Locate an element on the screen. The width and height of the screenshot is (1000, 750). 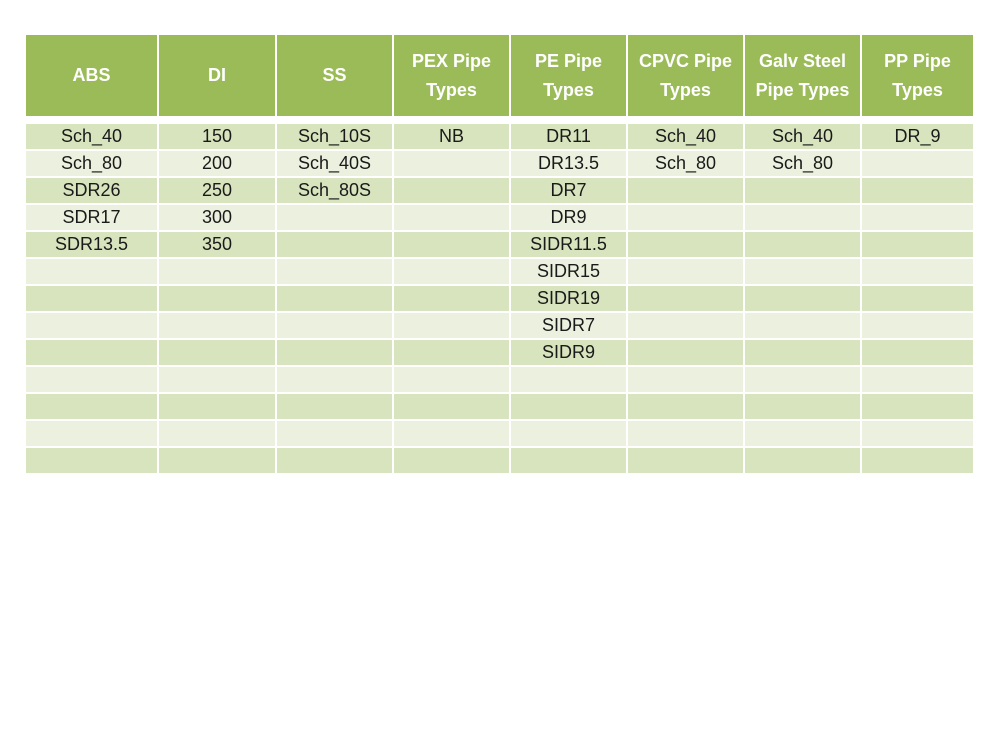
table-row: Sch_40 150 Sch_10S NB DR11 Sch_40 Sch_40 DR_9 is located at coordinates (499, 136).